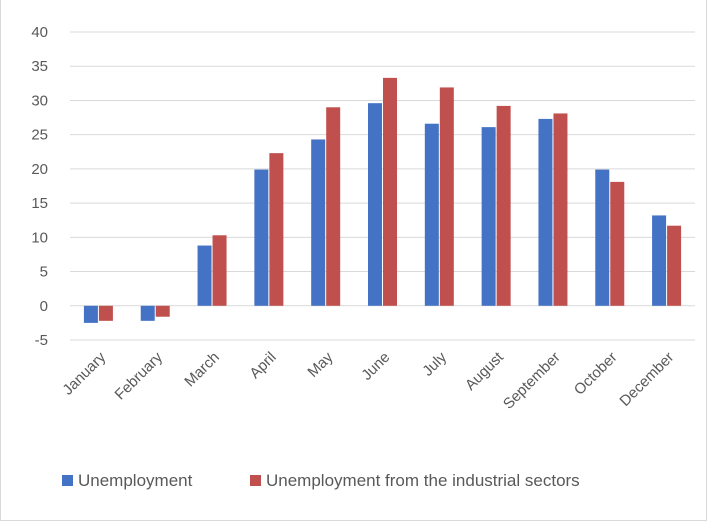 The width and height of the screenshot is (709, 523). I want to click on x-category-label: February, so click(139, 375).